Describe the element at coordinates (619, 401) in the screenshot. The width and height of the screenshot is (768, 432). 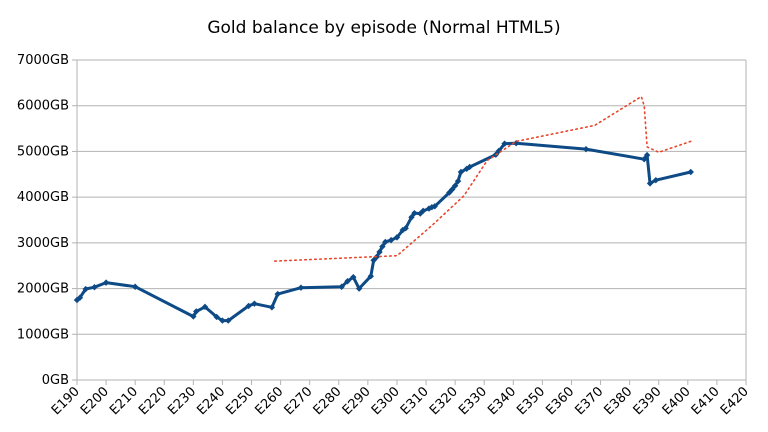
I see `x-tick-label: E380` at that location.